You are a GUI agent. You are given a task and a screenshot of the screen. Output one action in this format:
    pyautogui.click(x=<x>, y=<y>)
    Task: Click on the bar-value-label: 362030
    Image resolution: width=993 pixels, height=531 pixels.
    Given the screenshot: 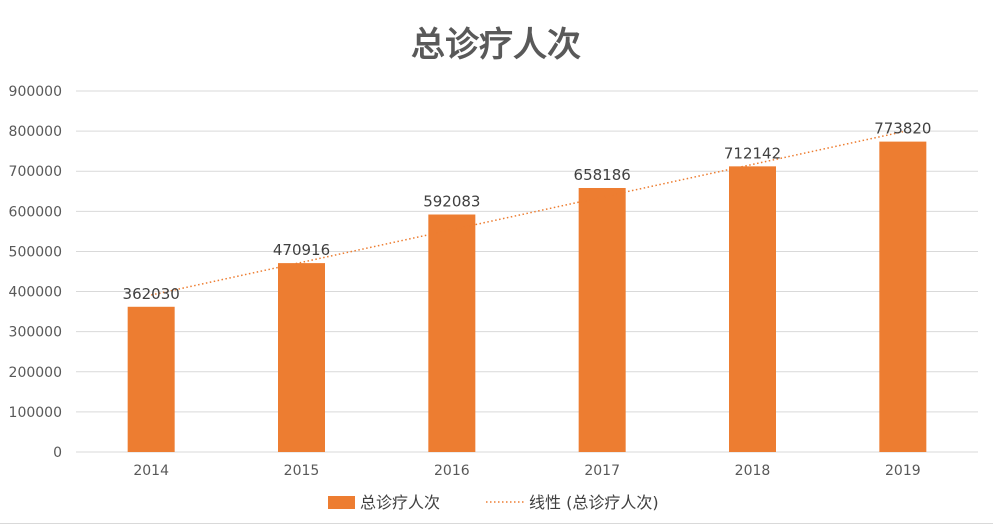 What is the action you would take?
    pyautogui.click(x=151, y=294)
    